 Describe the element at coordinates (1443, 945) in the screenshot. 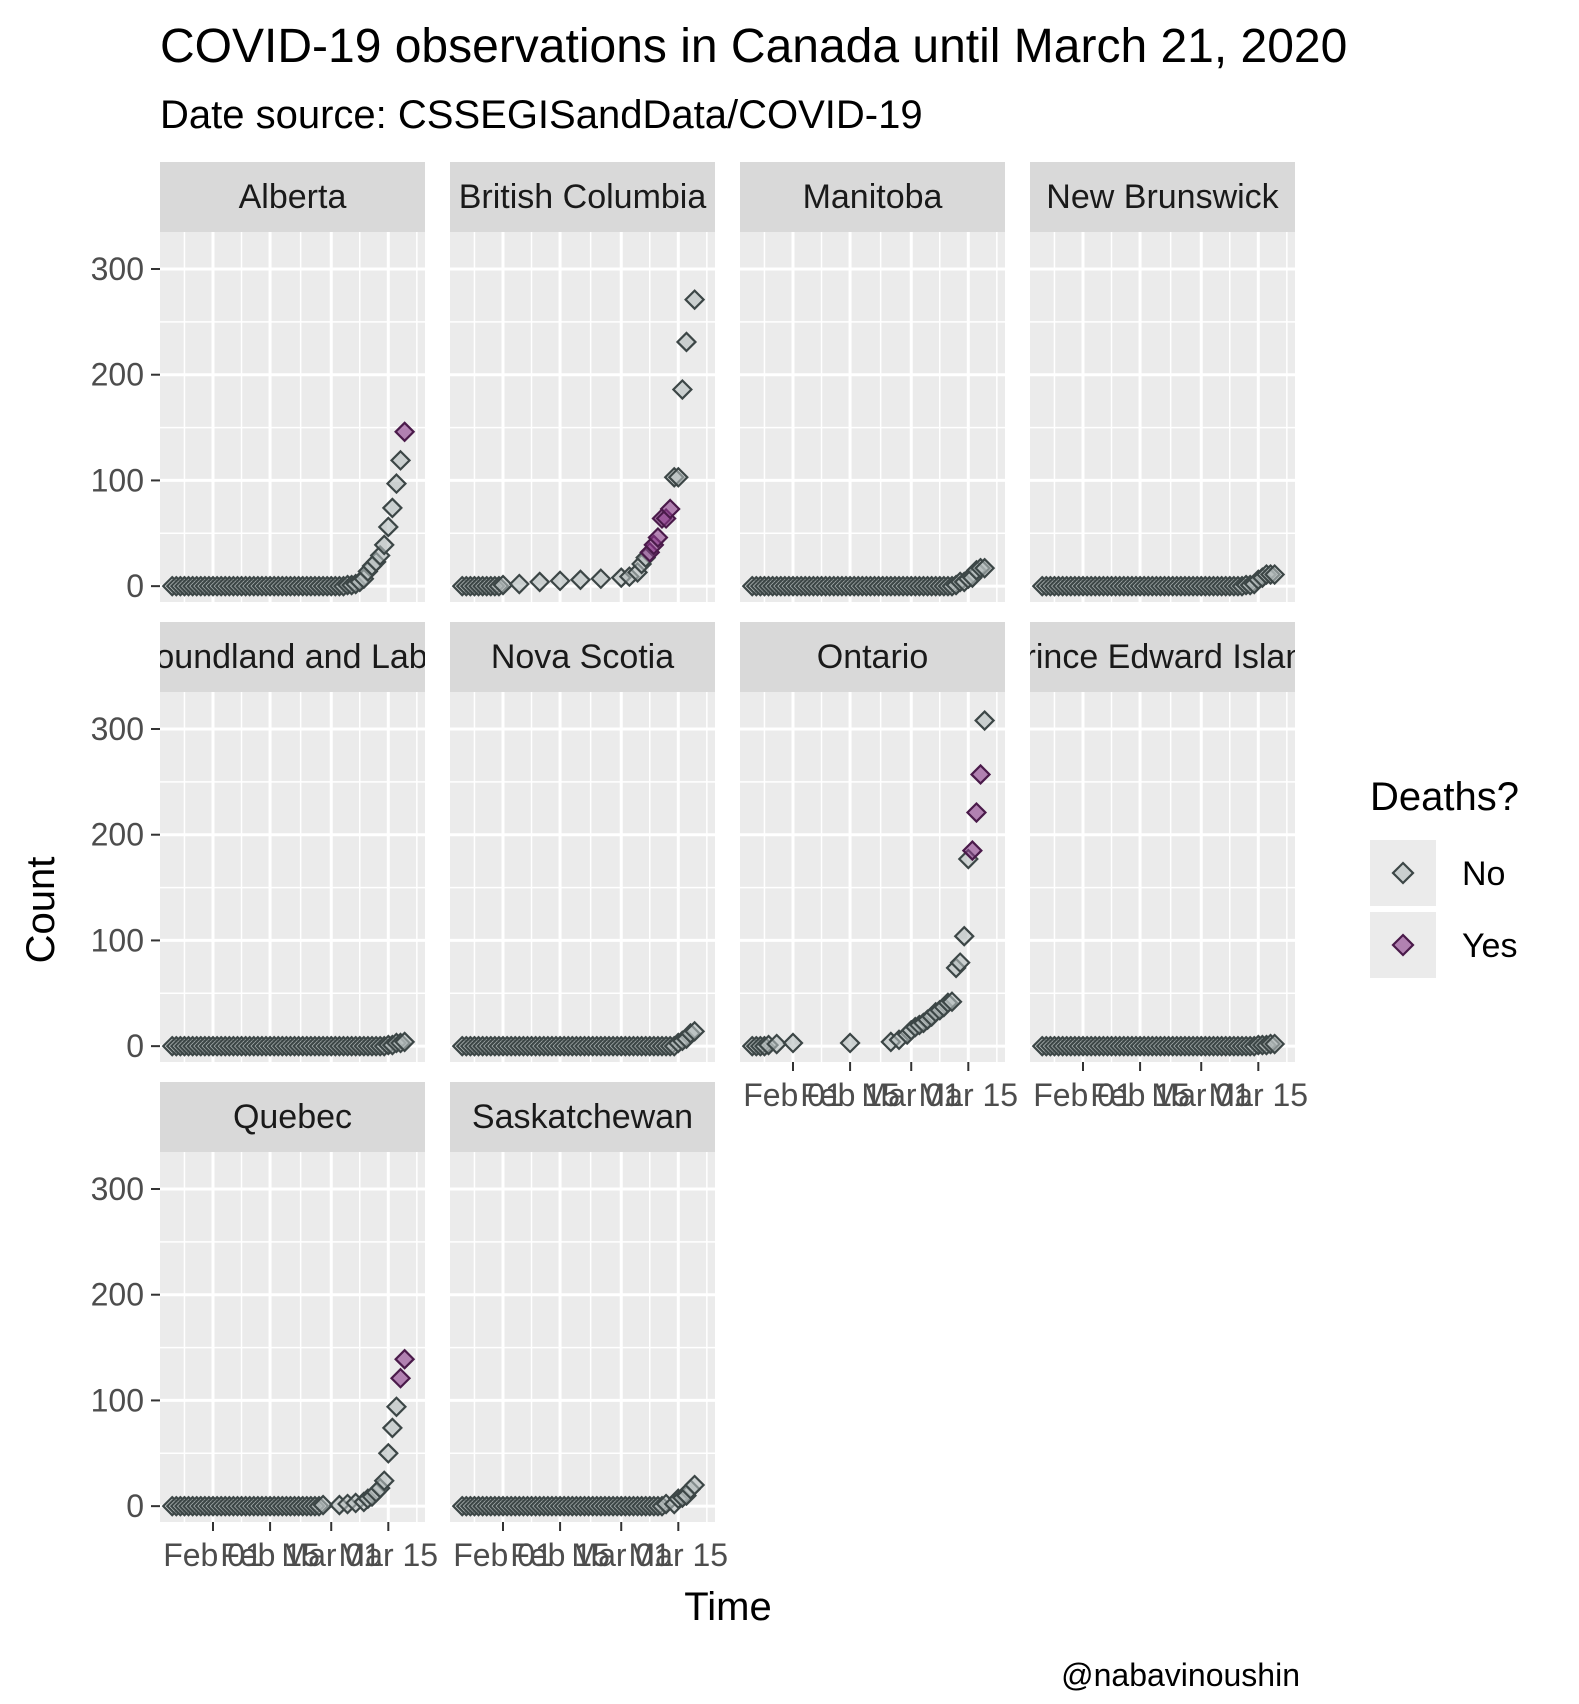

I see `legend-item-yes: Yes` at that location.